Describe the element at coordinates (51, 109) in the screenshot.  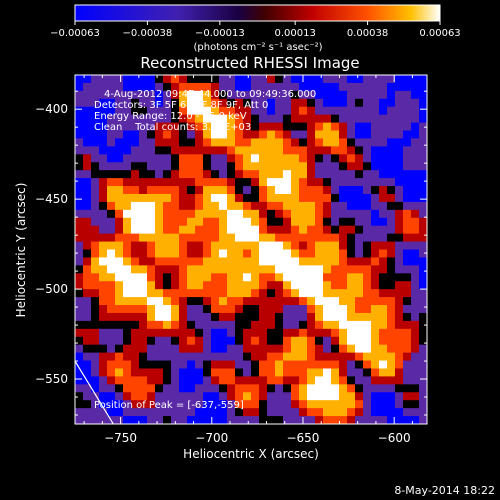
I see `y-tick-label: −400` at that location.